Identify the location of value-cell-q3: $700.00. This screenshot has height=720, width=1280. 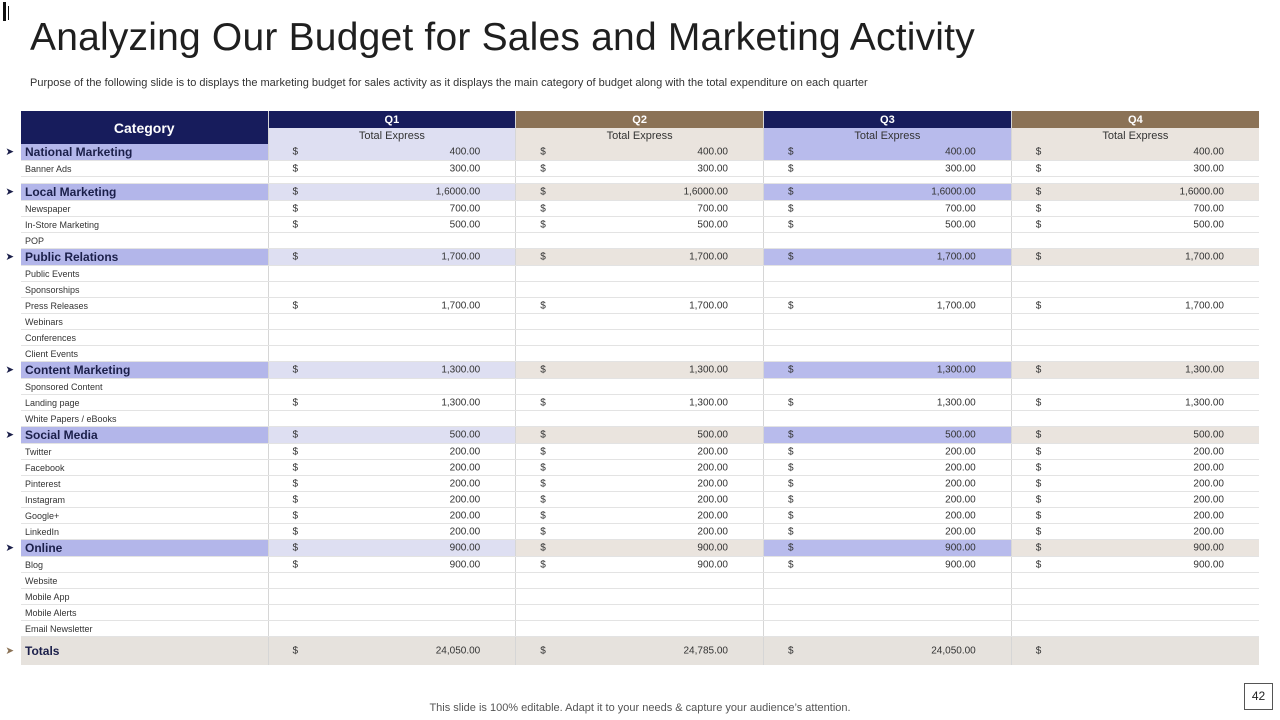
(887, 208).